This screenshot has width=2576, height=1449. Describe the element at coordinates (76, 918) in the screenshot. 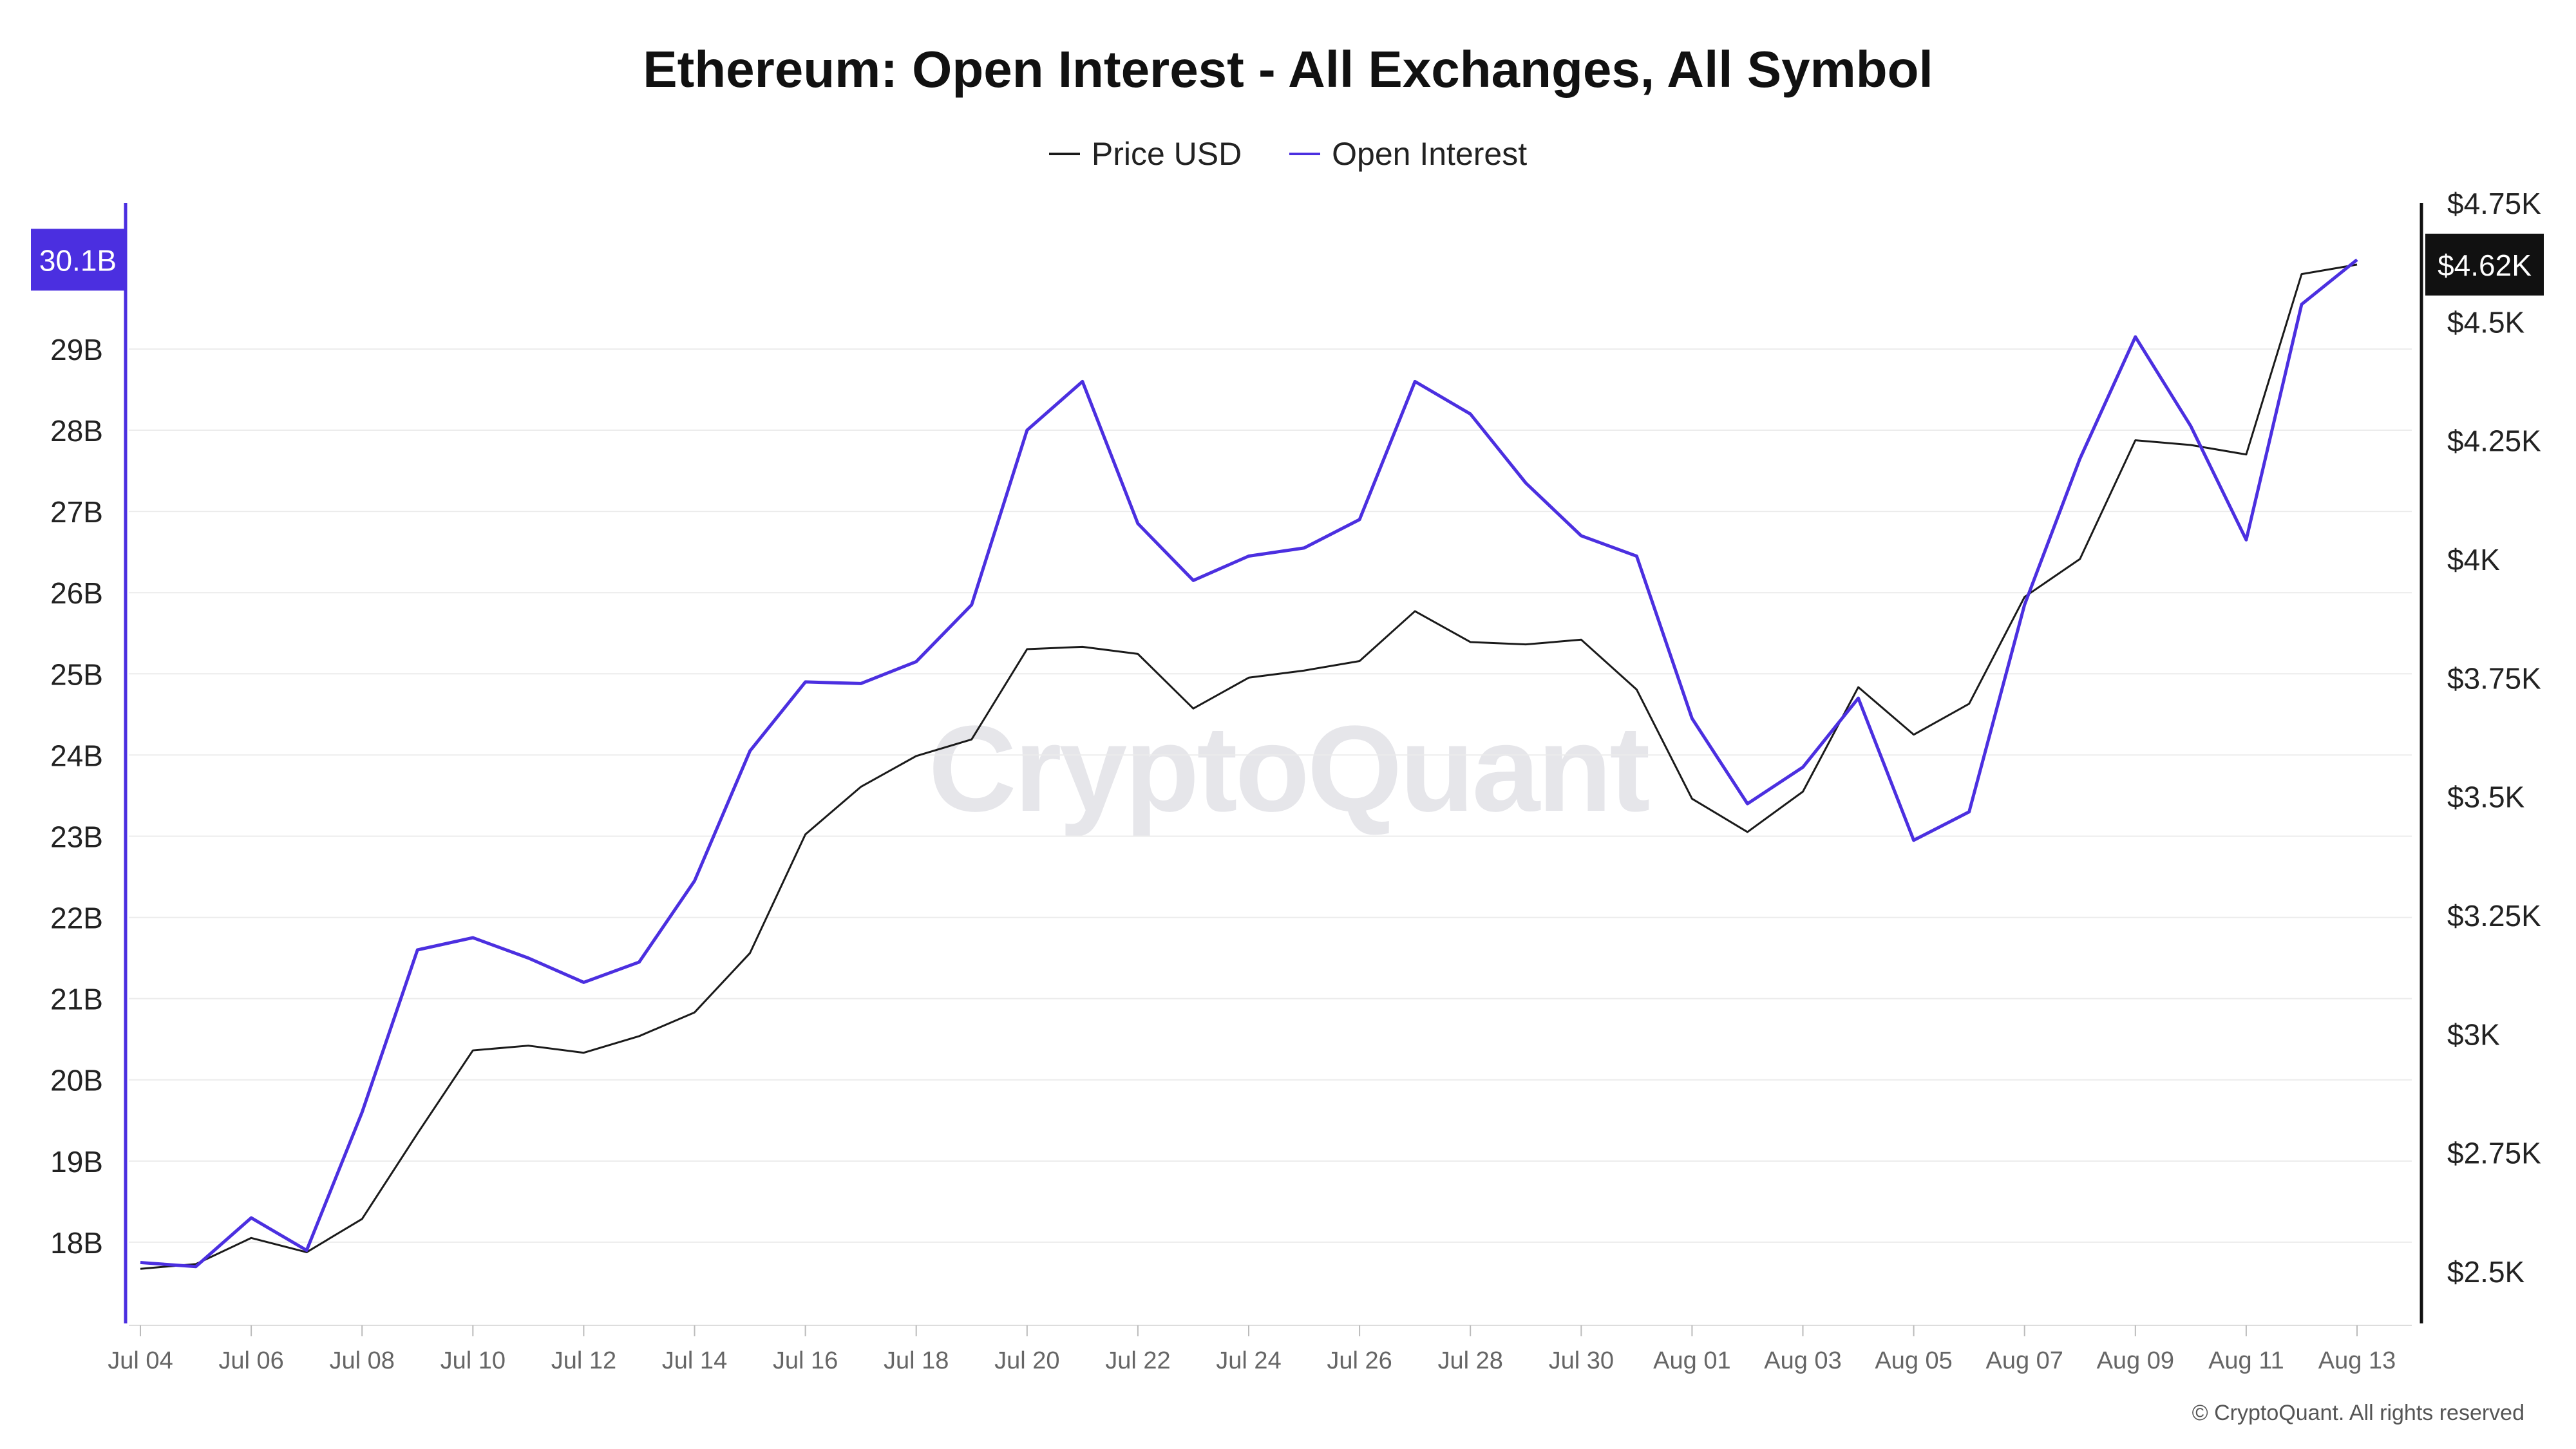

I see `left-tick-label: 22B` at that location.